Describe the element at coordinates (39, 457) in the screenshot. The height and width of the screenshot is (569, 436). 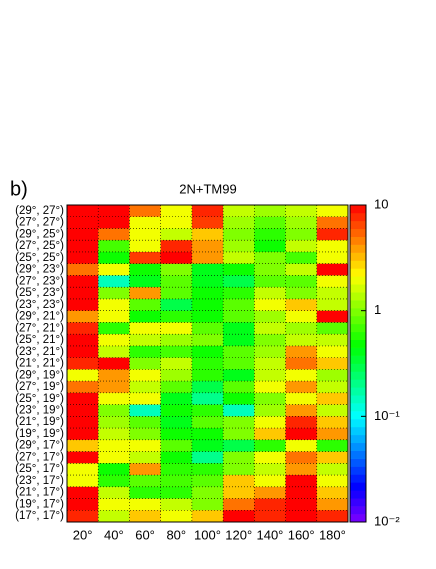
I see `y-tick-label: (27°, 17°)` at that location.